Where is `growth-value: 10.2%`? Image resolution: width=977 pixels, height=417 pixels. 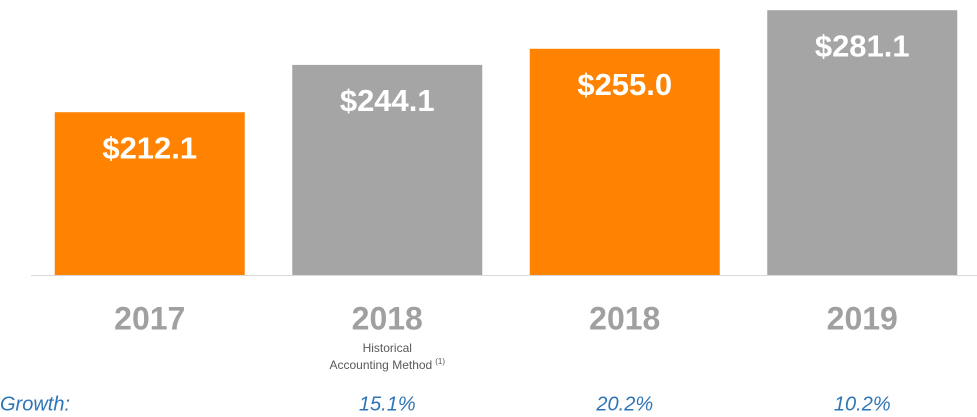
growth-value: 10.2% is located at coordinates (862, 404).